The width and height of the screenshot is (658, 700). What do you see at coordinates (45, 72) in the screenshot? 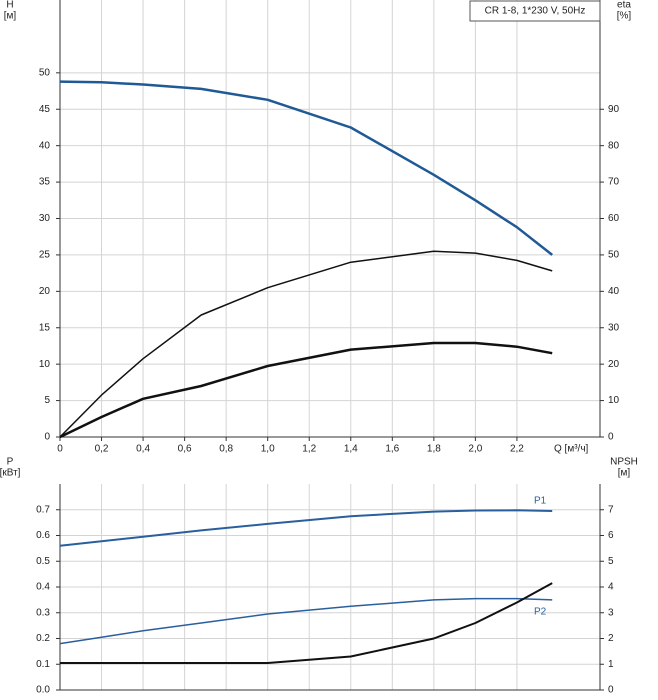
I see `y-tick-label: 50` at bounding box center [45, 72].